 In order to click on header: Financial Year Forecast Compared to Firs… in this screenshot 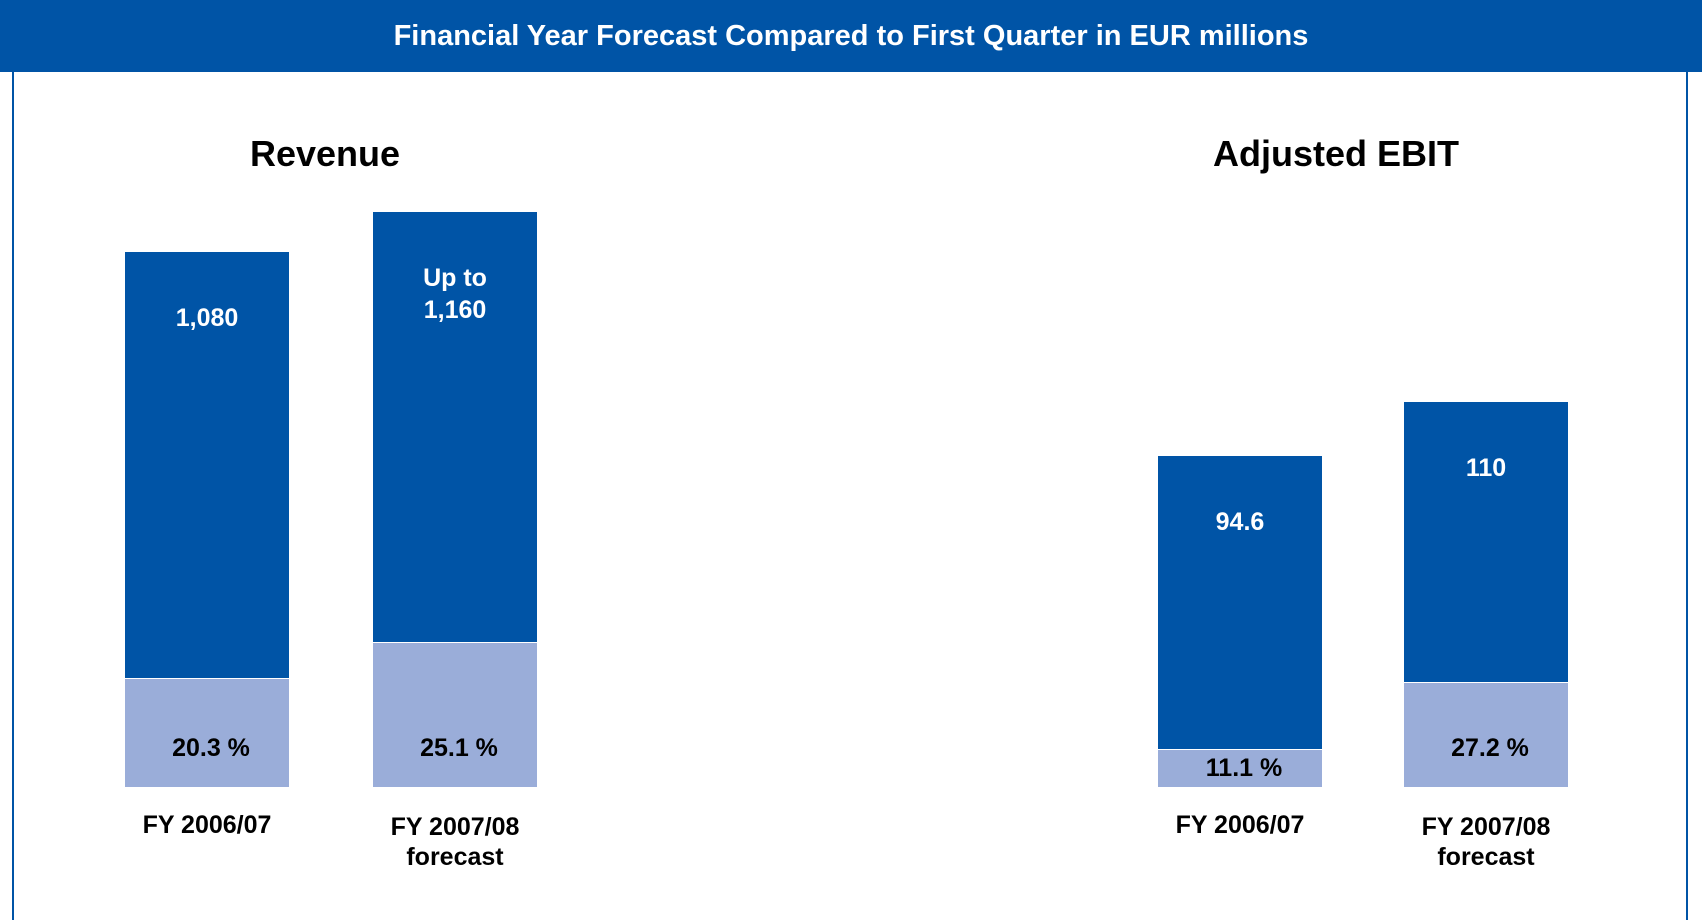, I will do `click(851, 36)`.